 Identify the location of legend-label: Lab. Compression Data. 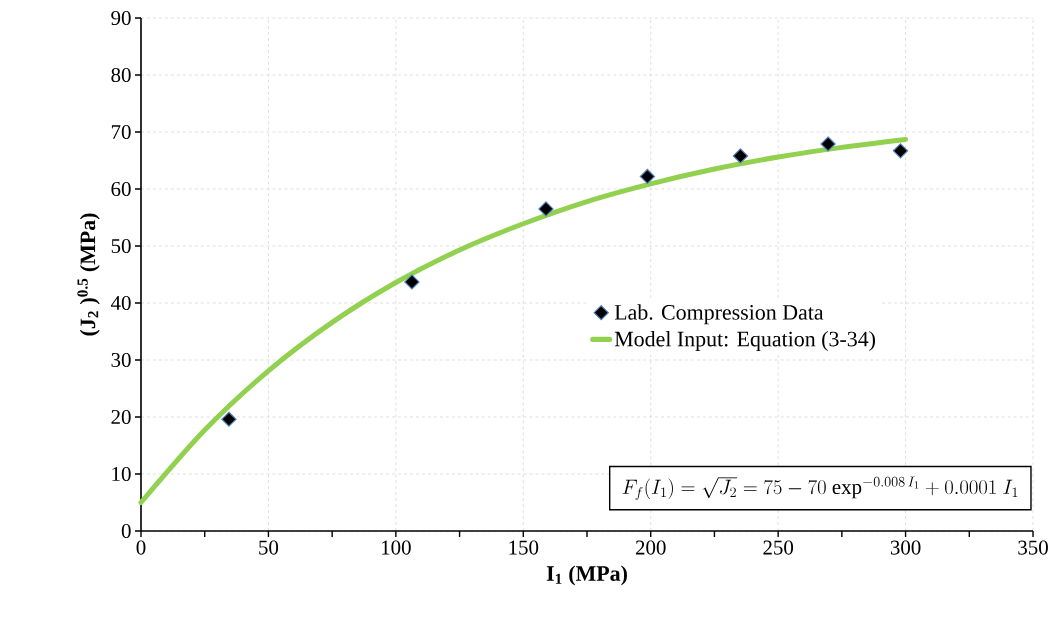
(719, 314).